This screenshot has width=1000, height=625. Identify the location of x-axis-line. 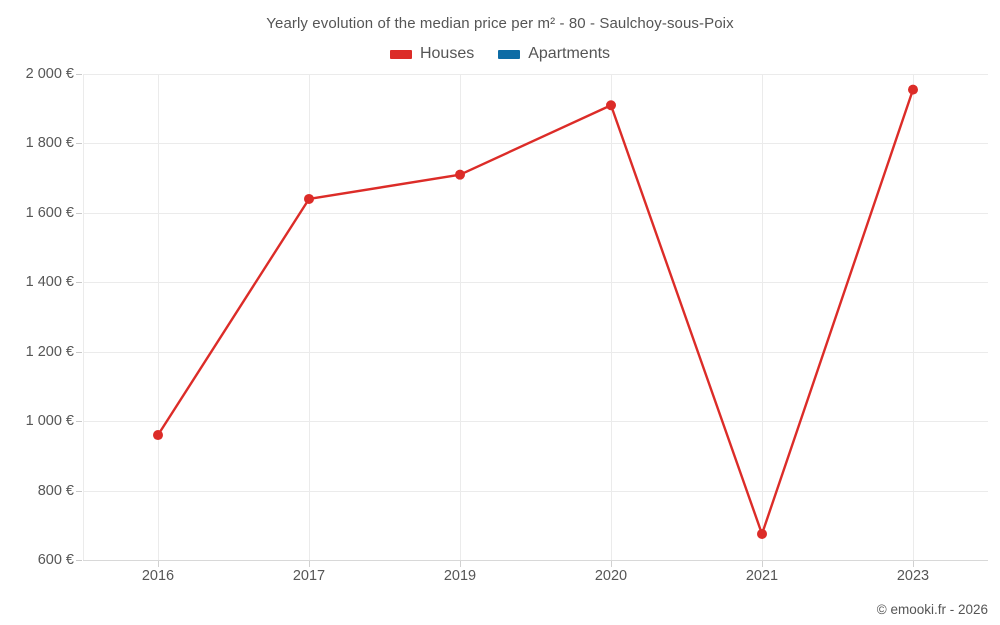
(535, 560).